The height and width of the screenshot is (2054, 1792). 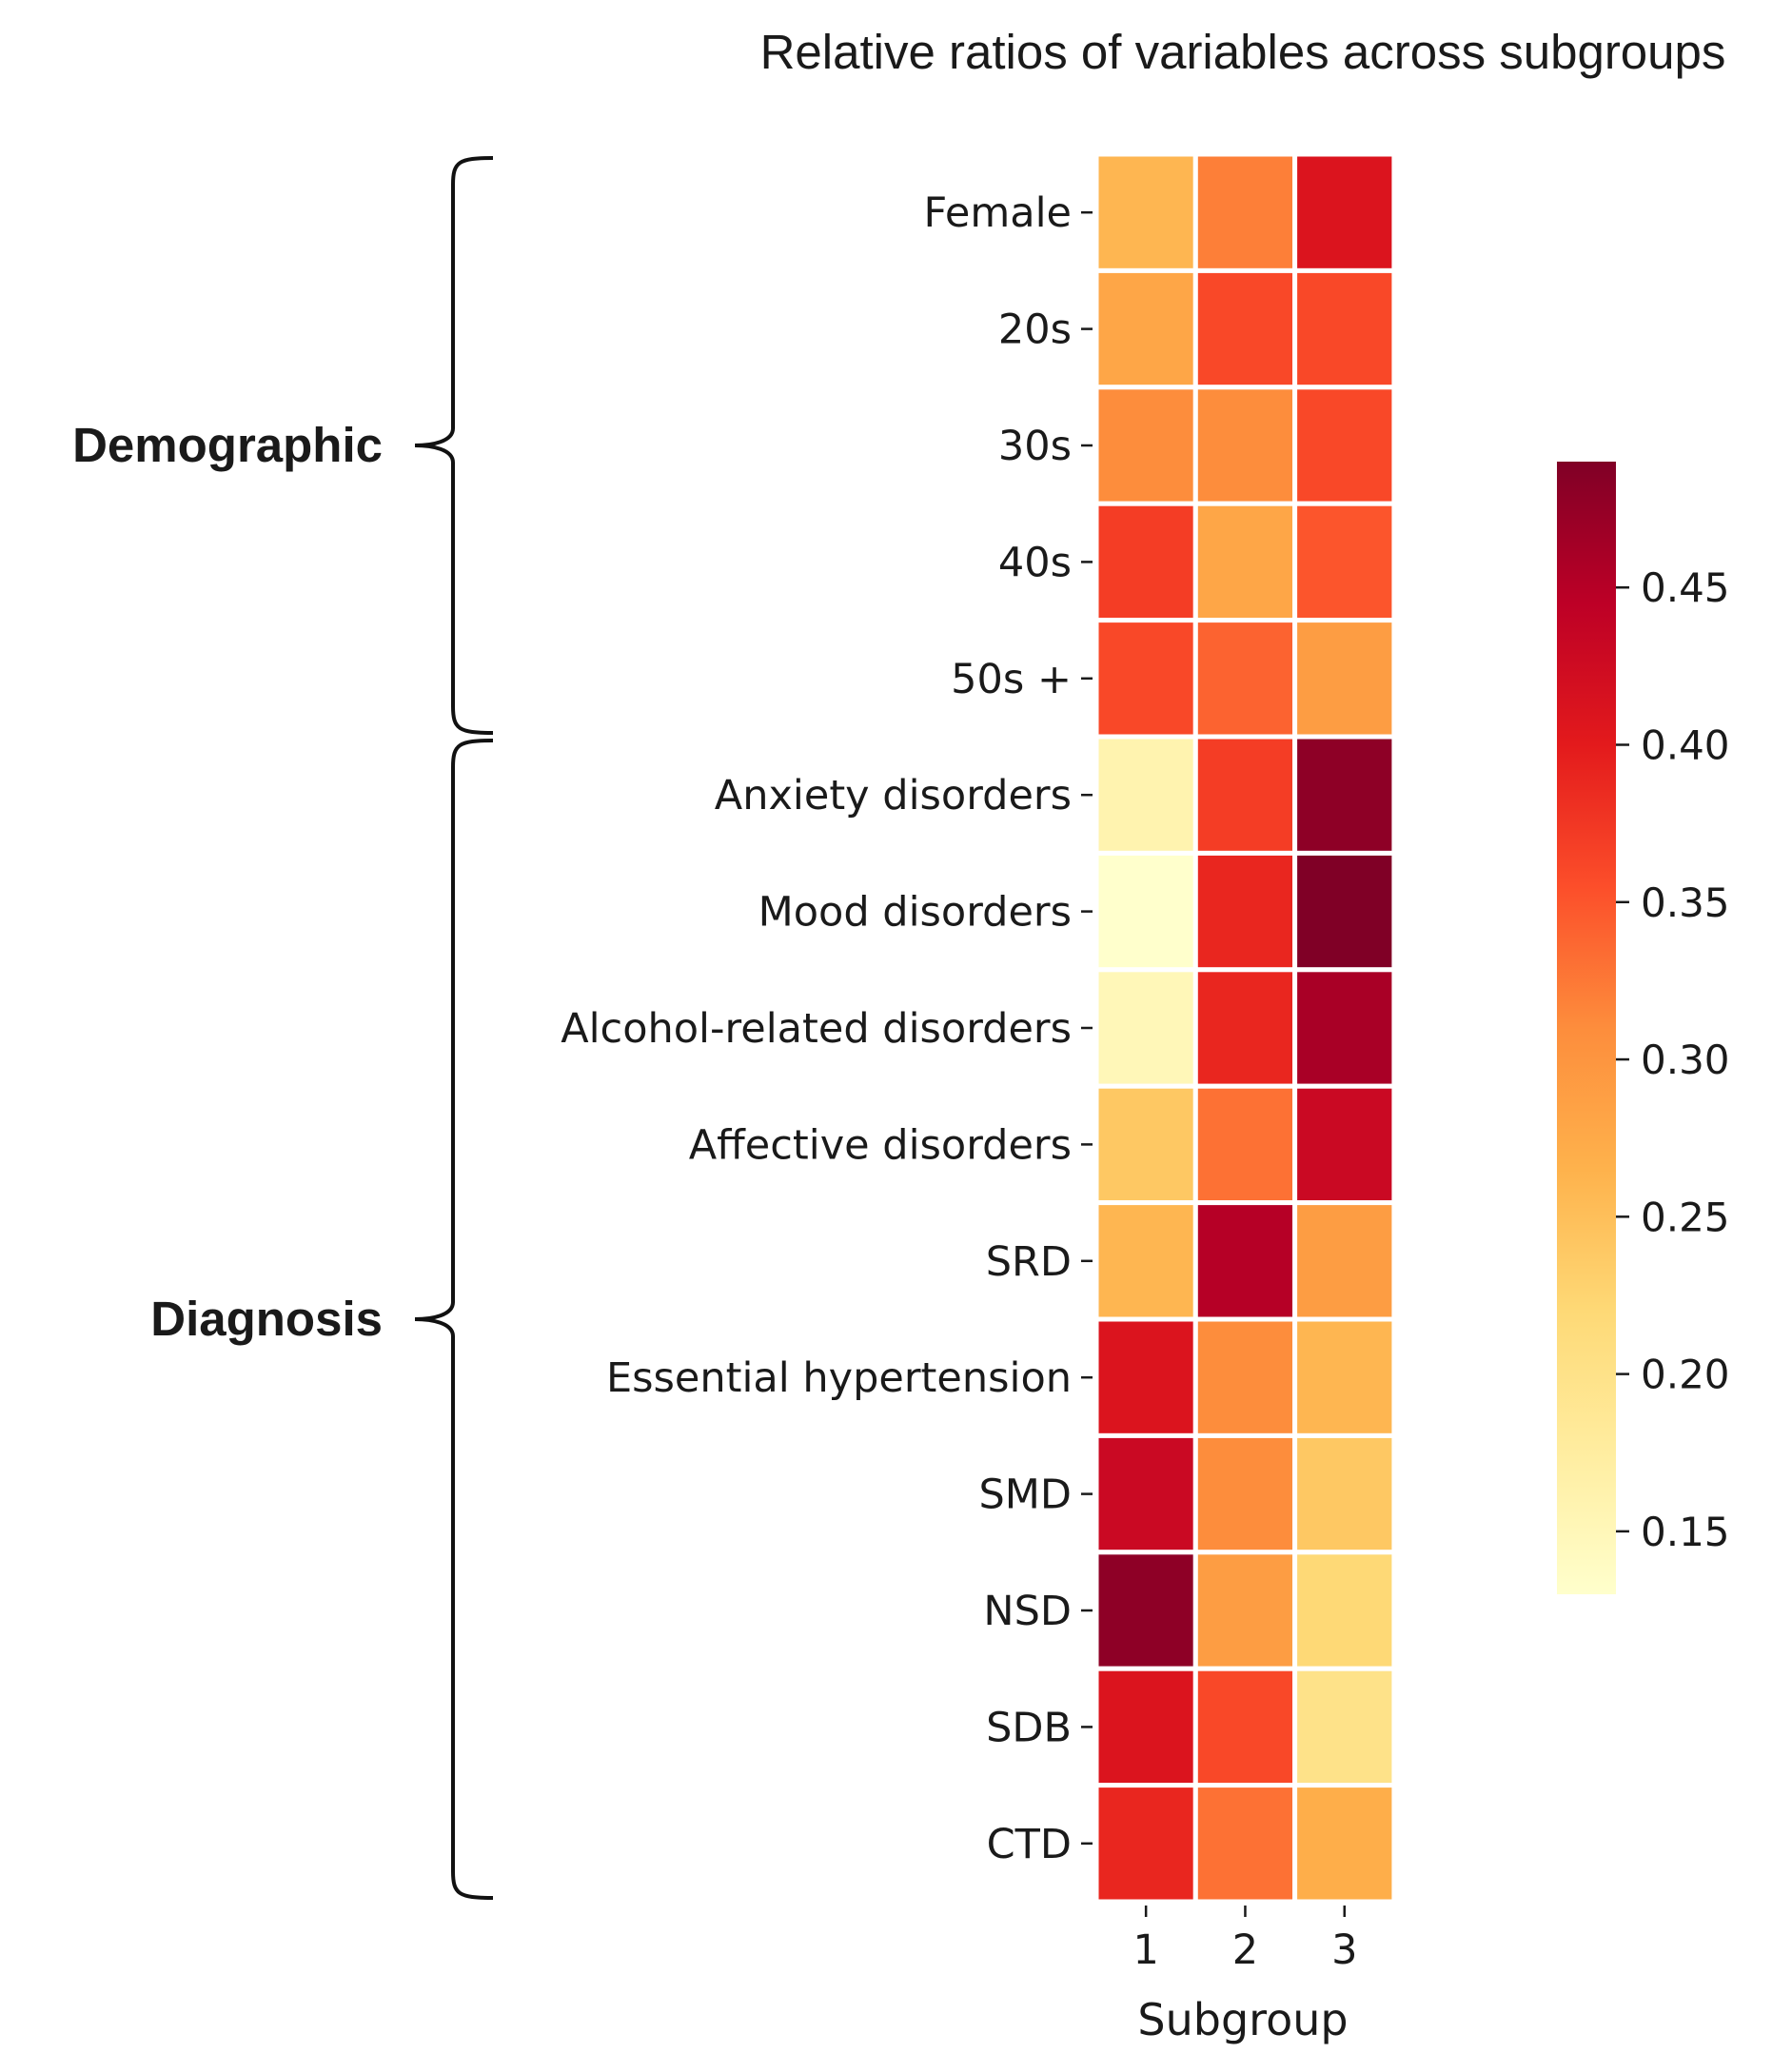 I want to click on row-label: 20s, so click(x=1035, y=330).